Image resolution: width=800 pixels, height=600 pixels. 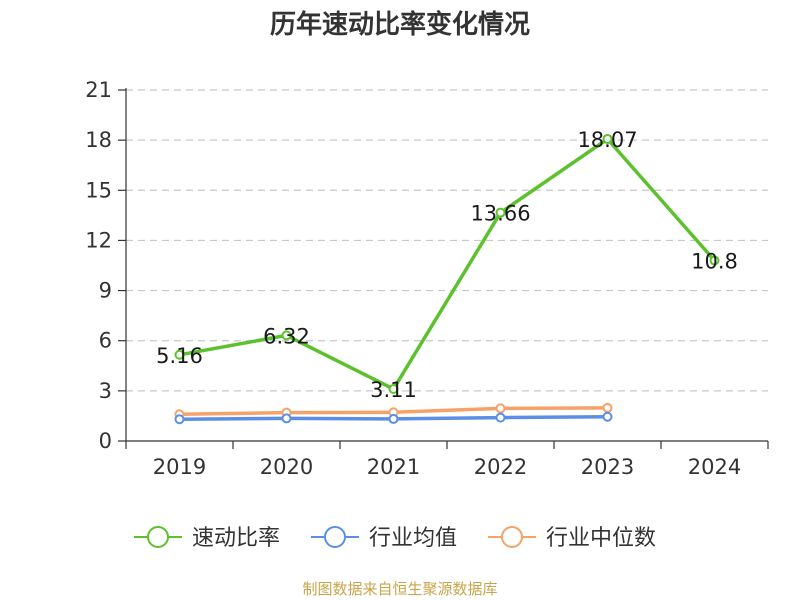 What do you see at coordinates (236, 538) in the screenshot?
I see `legend-label: 速动比率` at bounding box center [236, 538].